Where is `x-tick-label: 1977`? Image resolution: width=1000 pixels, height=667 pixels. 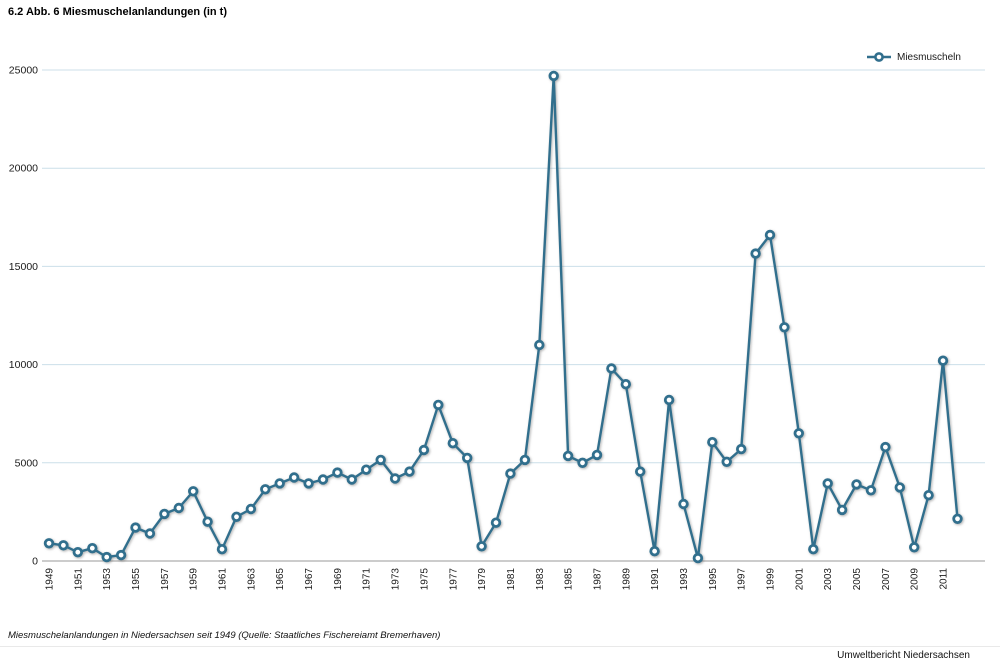
x-tick-label: 1977 is located at coordinates (453, 579).